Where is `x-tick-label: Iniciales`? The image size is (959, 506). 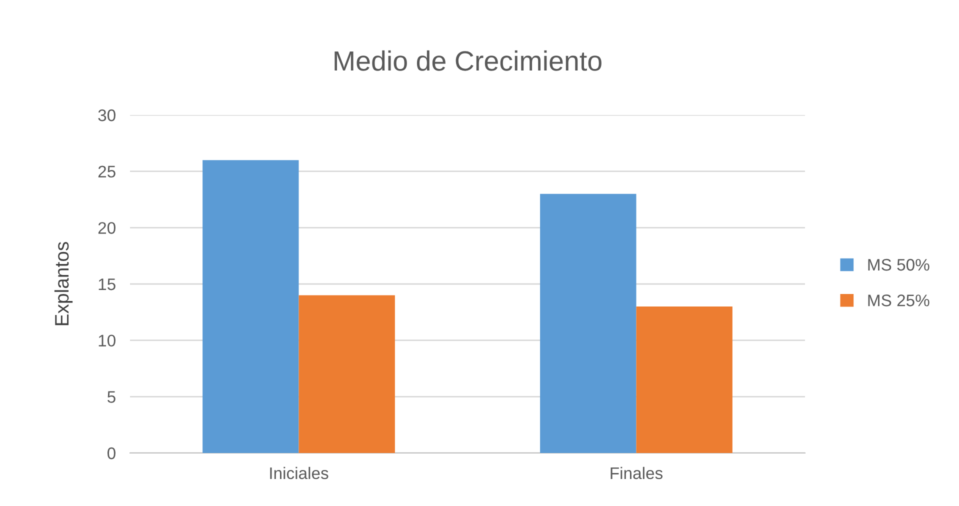 x-tick-label: Iniciales is located at coordinates (299, 473).